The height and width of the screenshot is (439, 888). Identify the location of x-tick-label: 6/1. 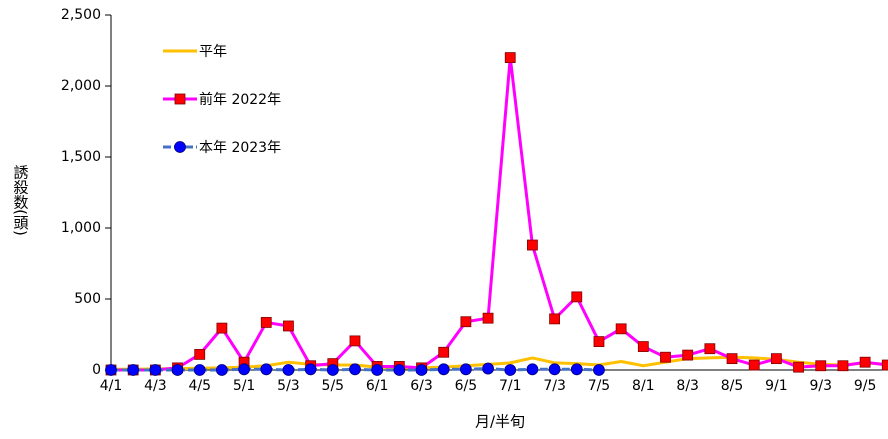
(377, 386).